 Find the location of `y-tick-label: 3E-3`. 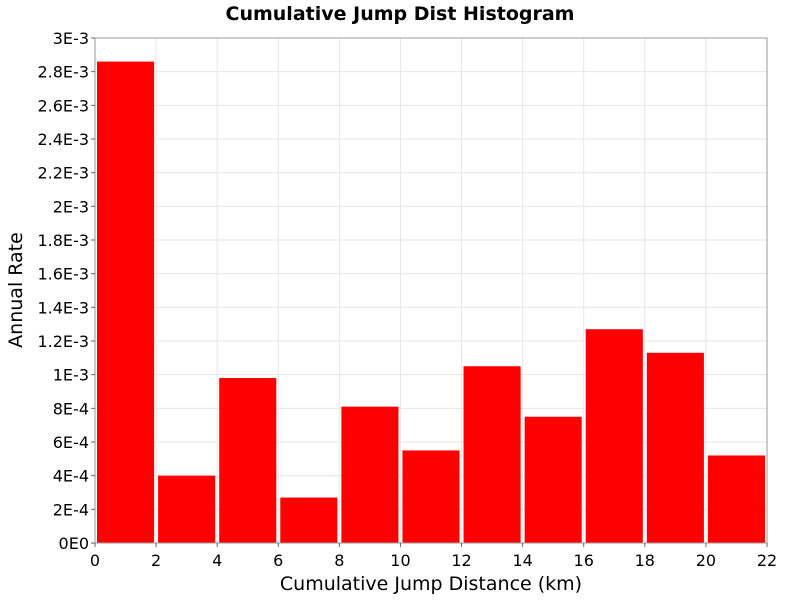

y-tick-label: 3E-3 is located at coordinates (71, 38).